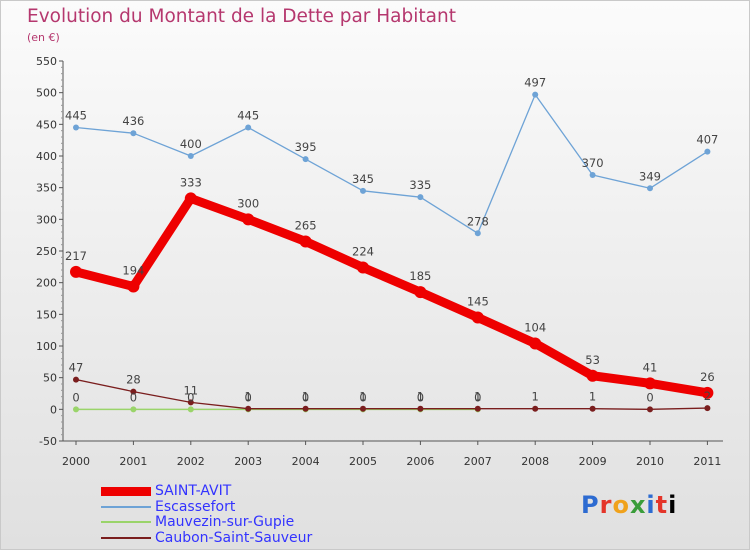  I want to click on series-line-caubon-saint-sauveur, so click(392, 394).